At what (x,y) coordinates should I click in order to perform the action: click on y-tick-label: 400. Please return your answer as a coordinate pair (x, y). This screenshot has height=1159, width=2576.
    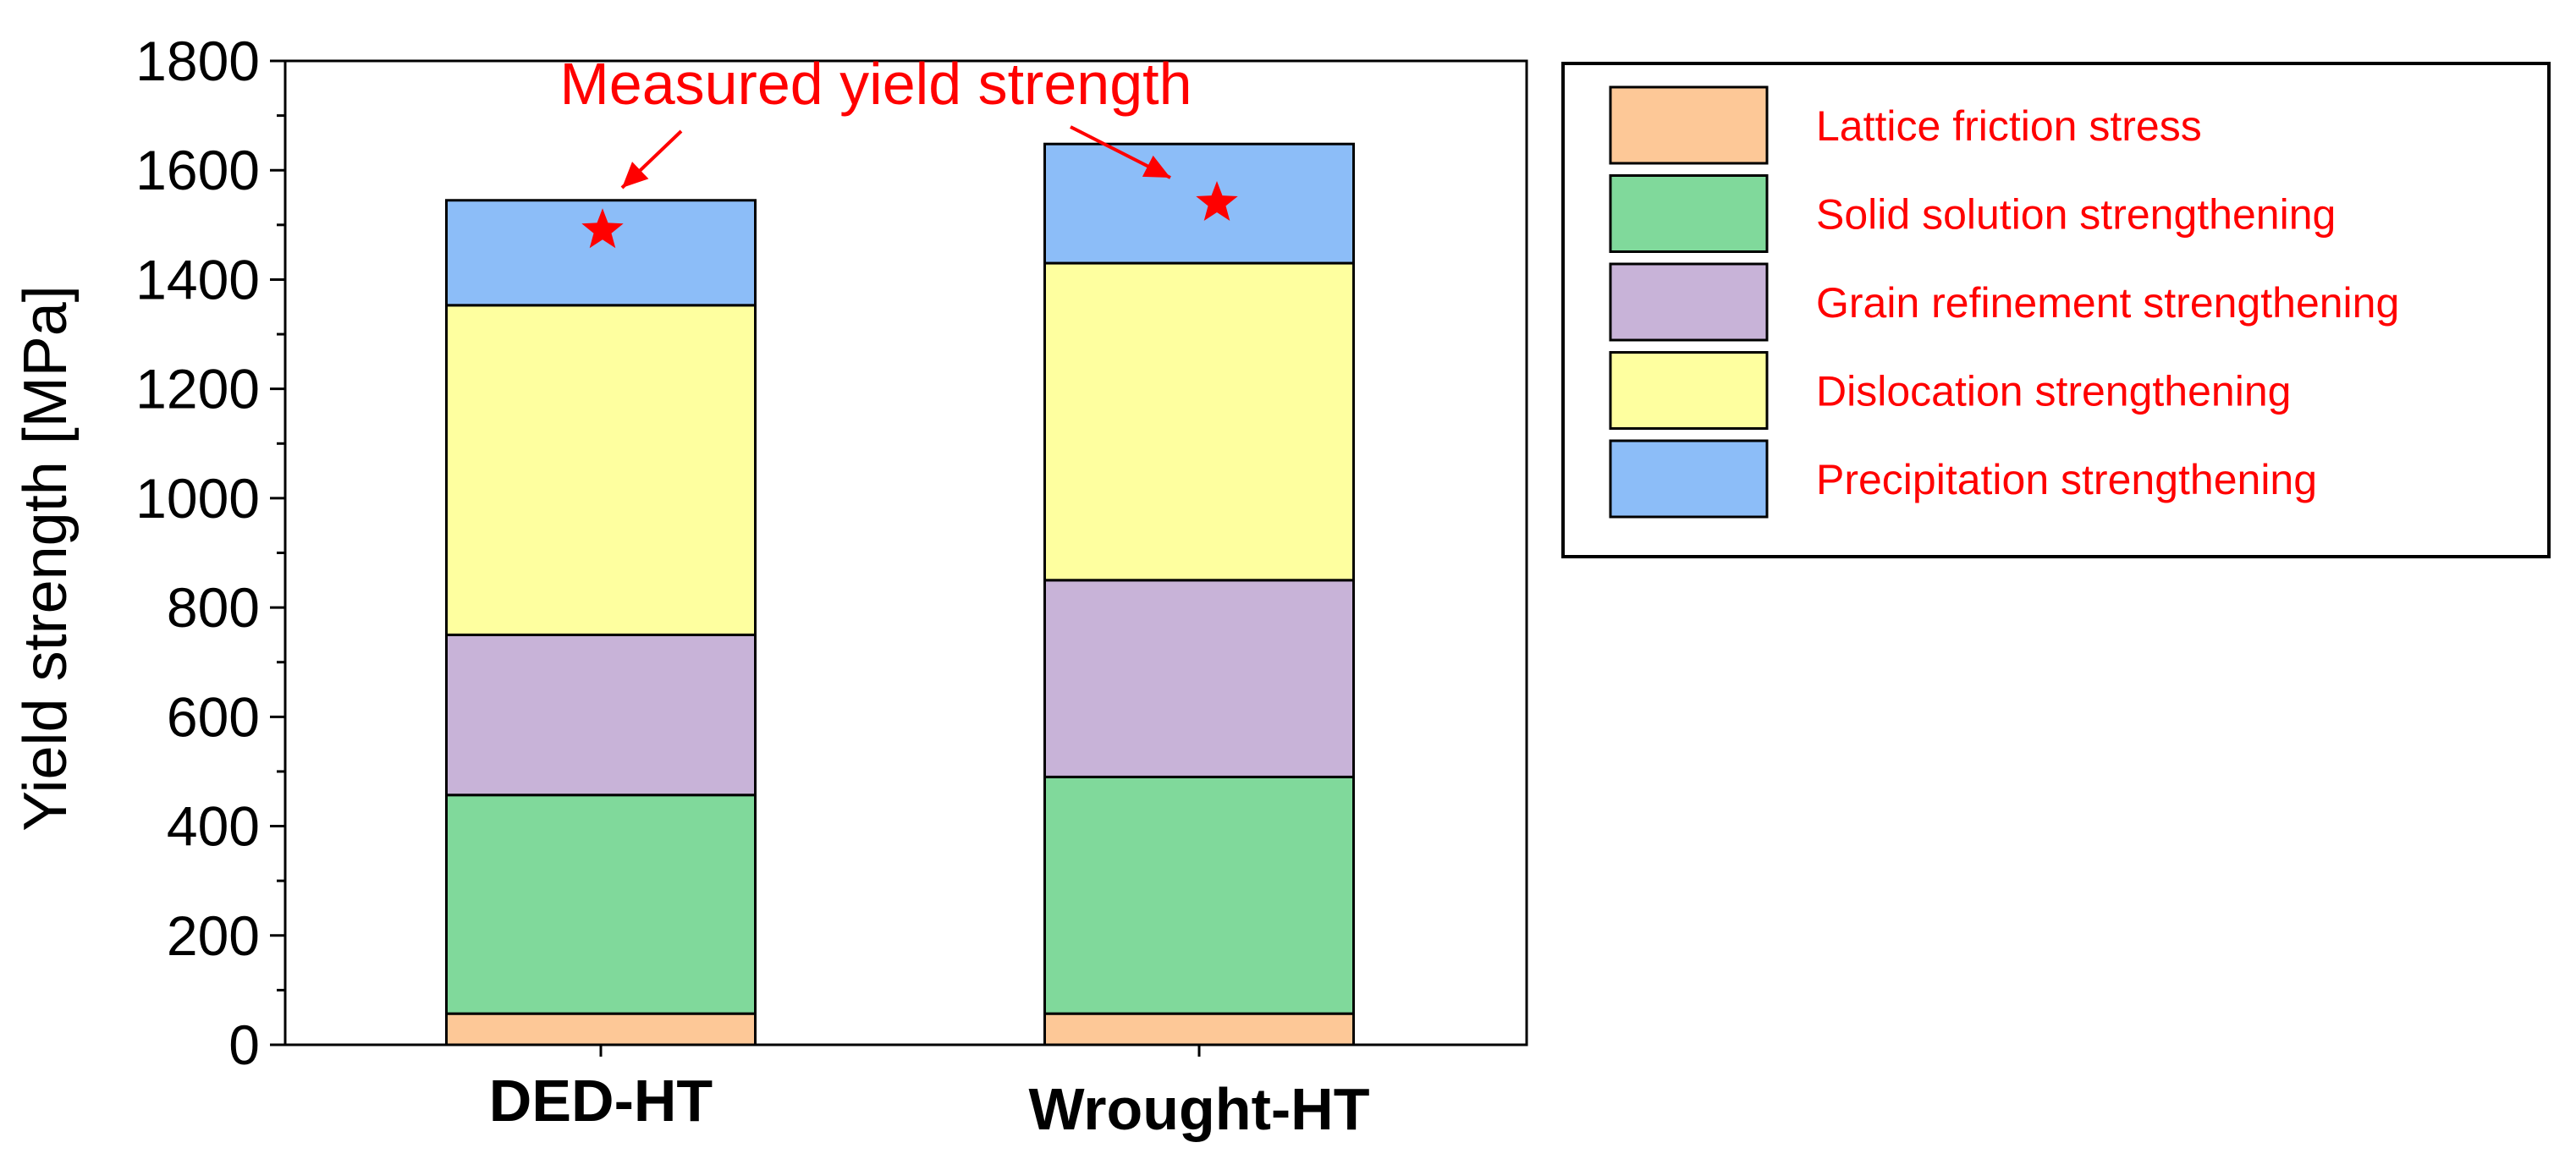
    Looking at the image, I should click on (213, 826).